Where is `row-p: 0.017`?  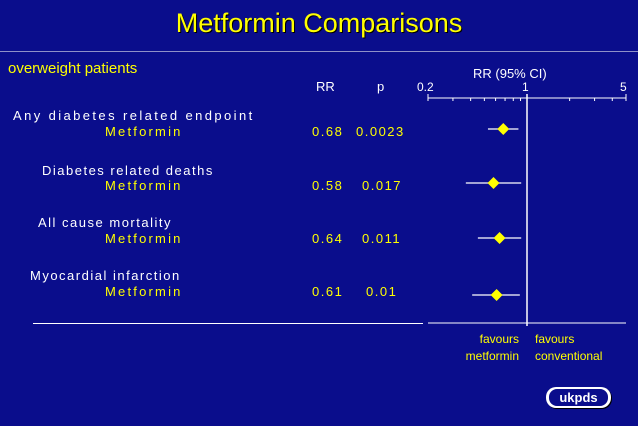 row-p: 0.017 is located at coordinates (382, 185).